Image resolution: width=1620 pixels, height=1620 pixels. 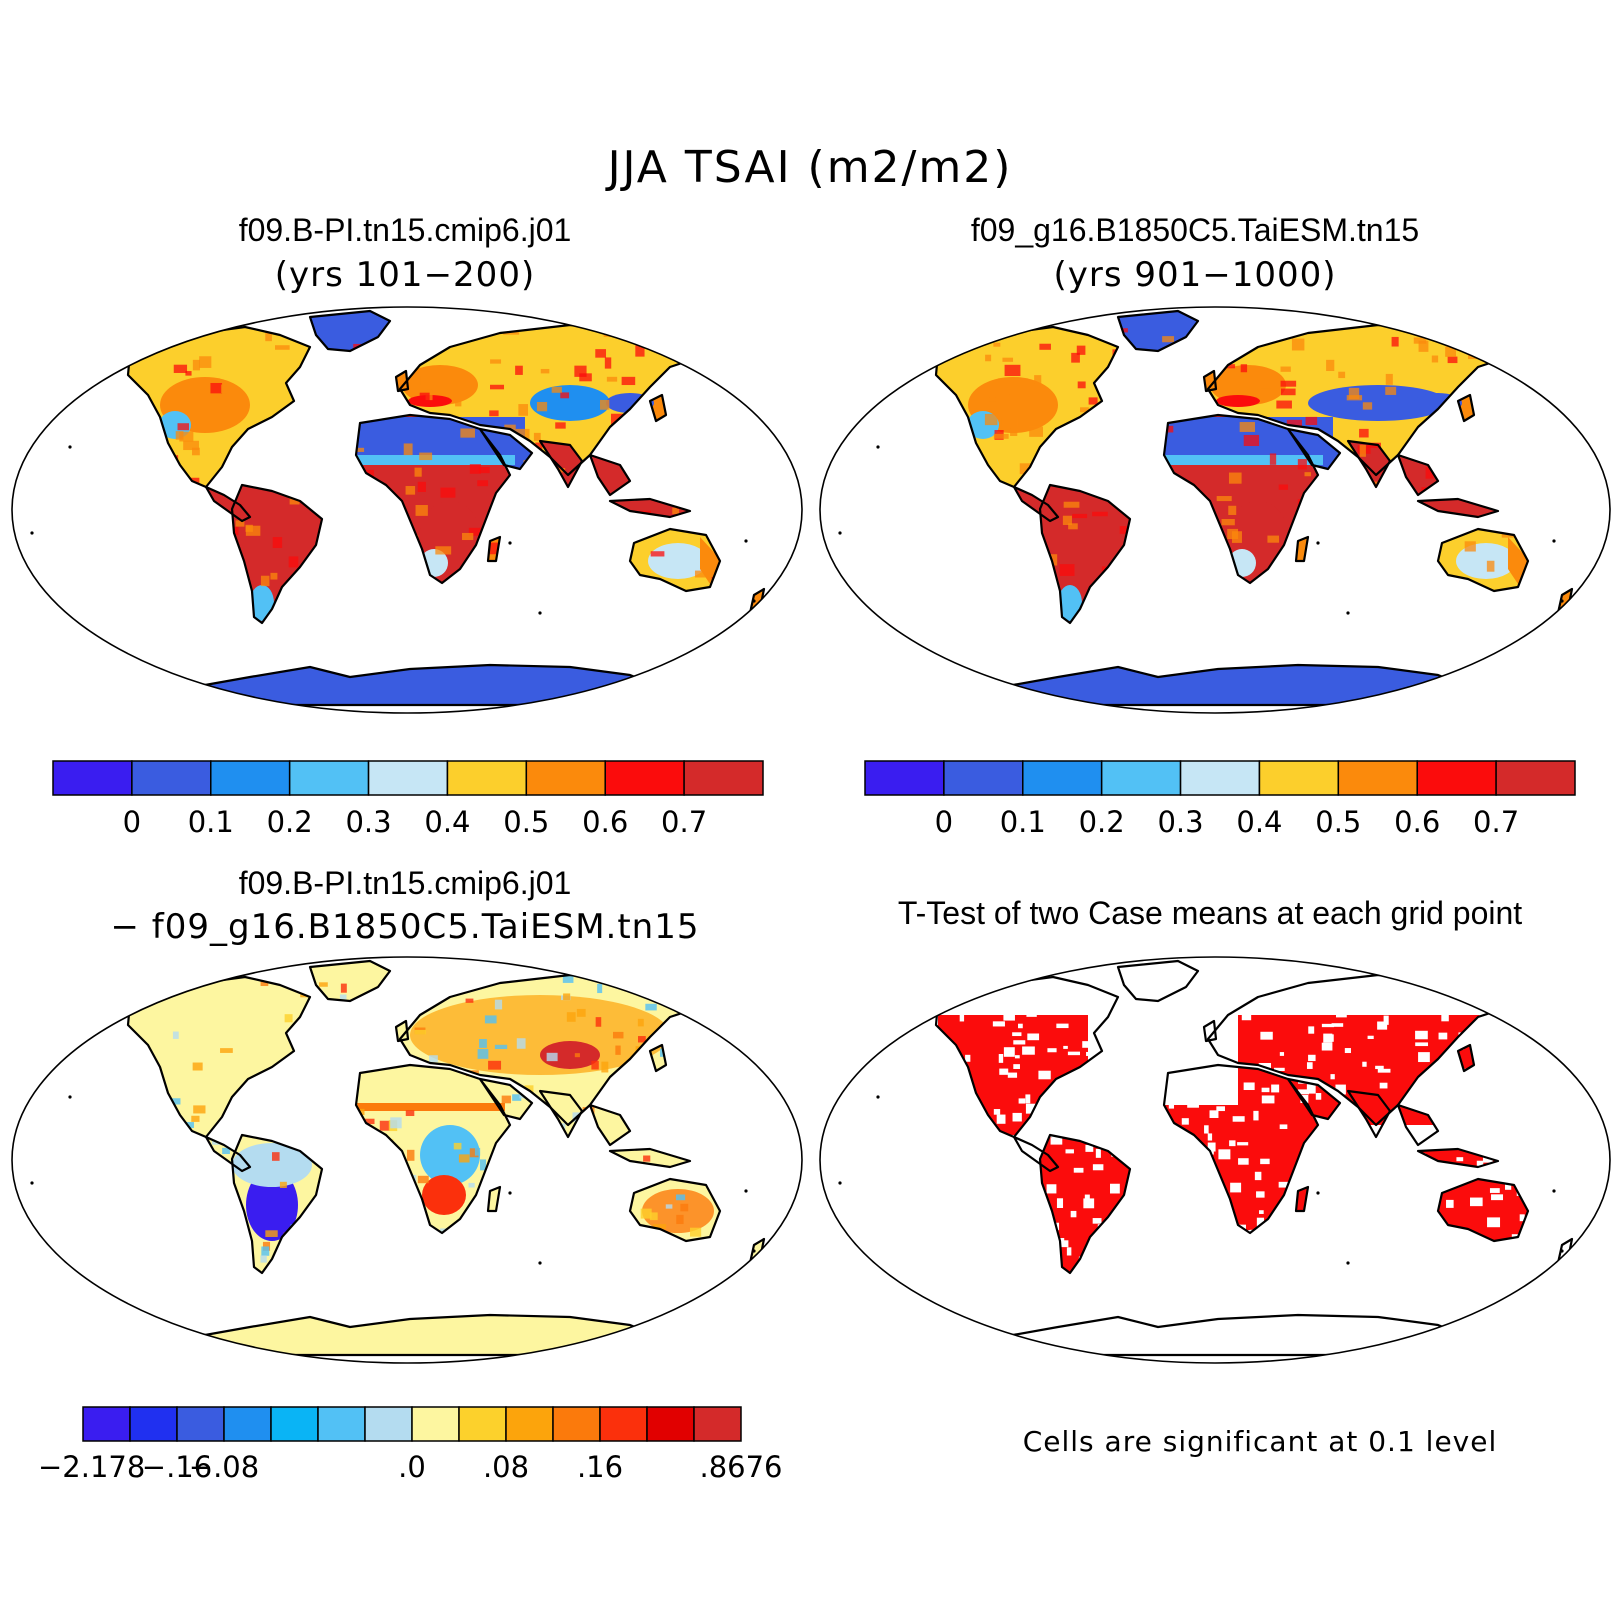 What do you see at coordinates (412, 1467) in the screenshot?
I see `colorbar-tick-label: .0` at bounding box center [412, 1467].